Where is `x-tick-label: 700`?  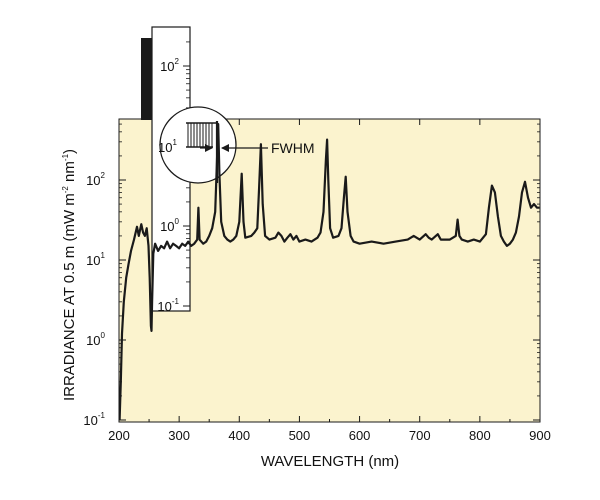 x-tick-label: 700 is located at coordinates (420, 435).